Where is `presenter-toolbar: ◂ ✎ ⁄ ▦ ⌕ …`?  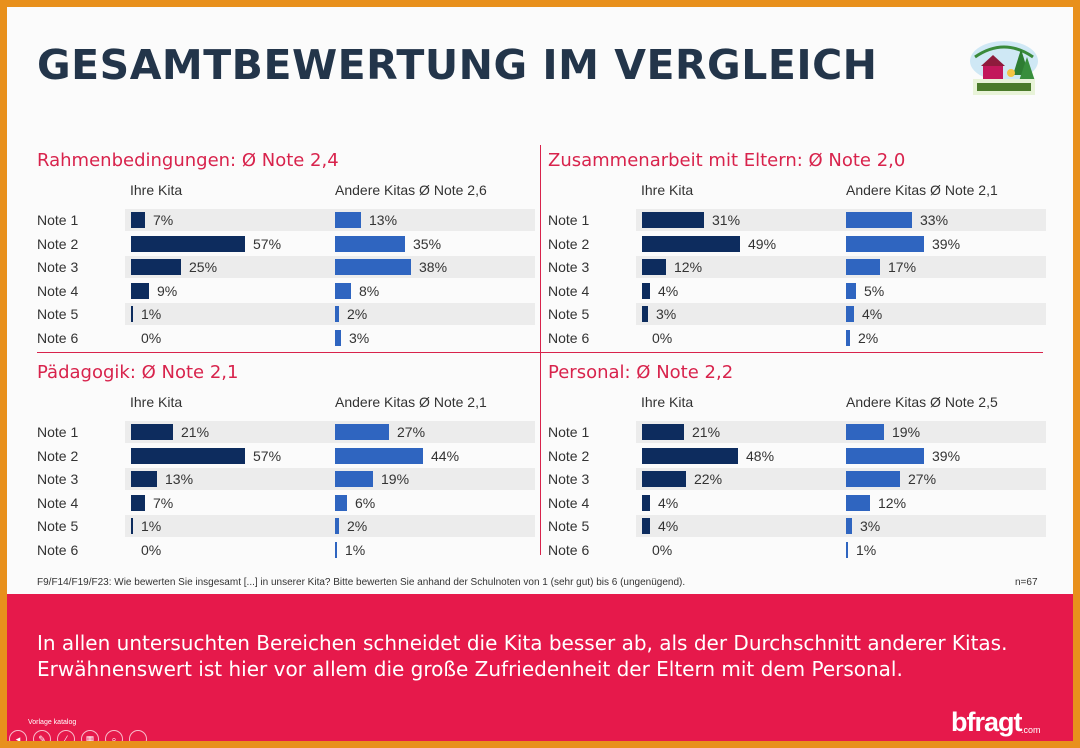
presenter-toolbar: ◂ ✎ ⁄ ▦ ⌕ … is located at coordinates (78, 735).